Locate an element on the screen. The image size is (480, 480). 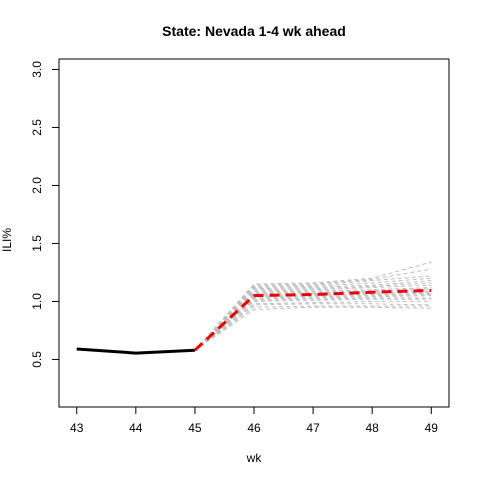
x-axis: 43 44 45 46 47 48 49 is located at coordinates (254, 420).